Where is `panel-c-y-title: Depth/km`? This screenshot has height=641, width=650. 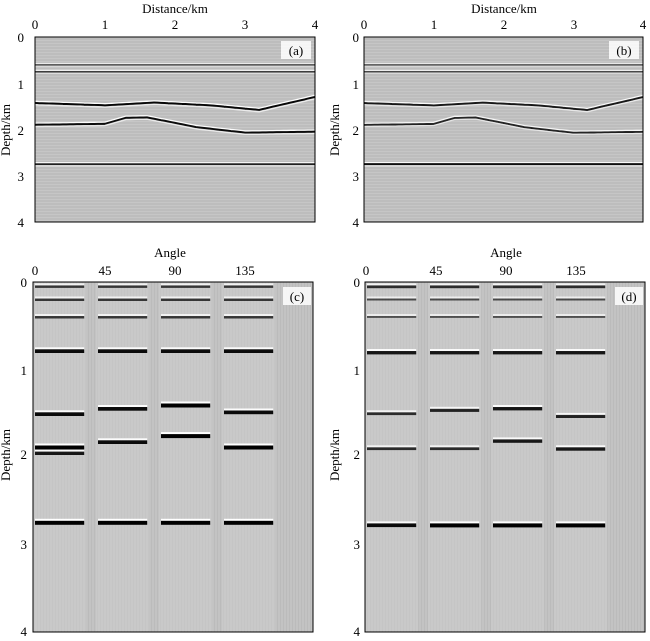
panel-c-y-title: Depth/km is located at coordinates (6, 455).